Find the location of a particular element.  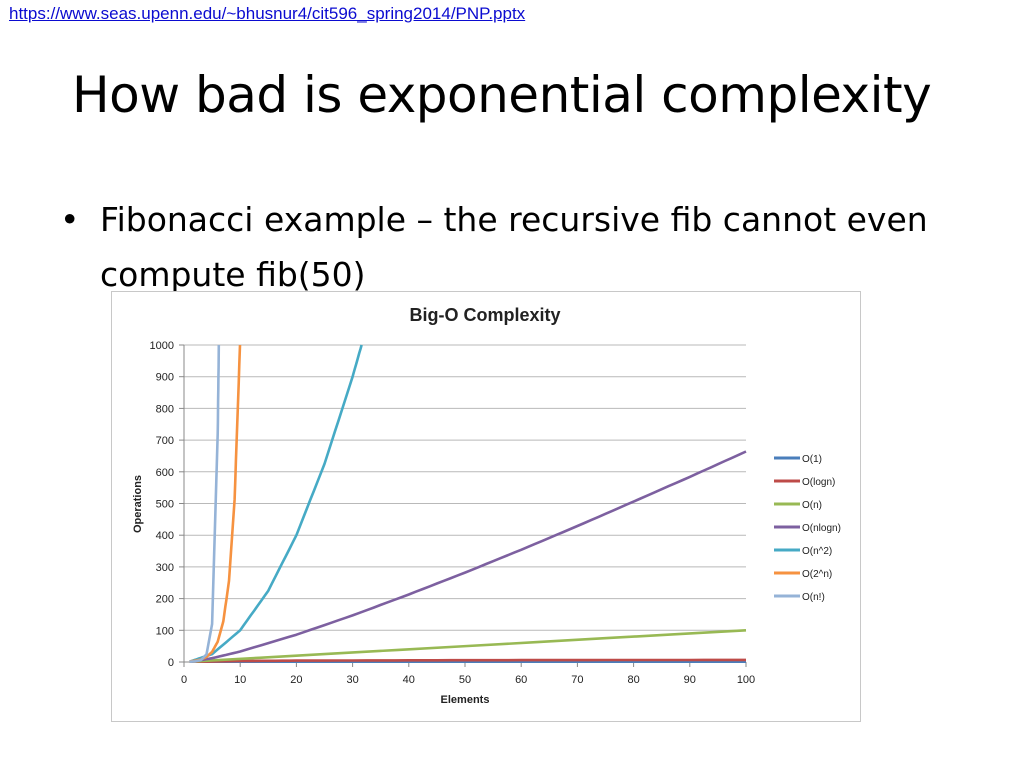

legend-label: O(n) is located at coordinates (812, 505).